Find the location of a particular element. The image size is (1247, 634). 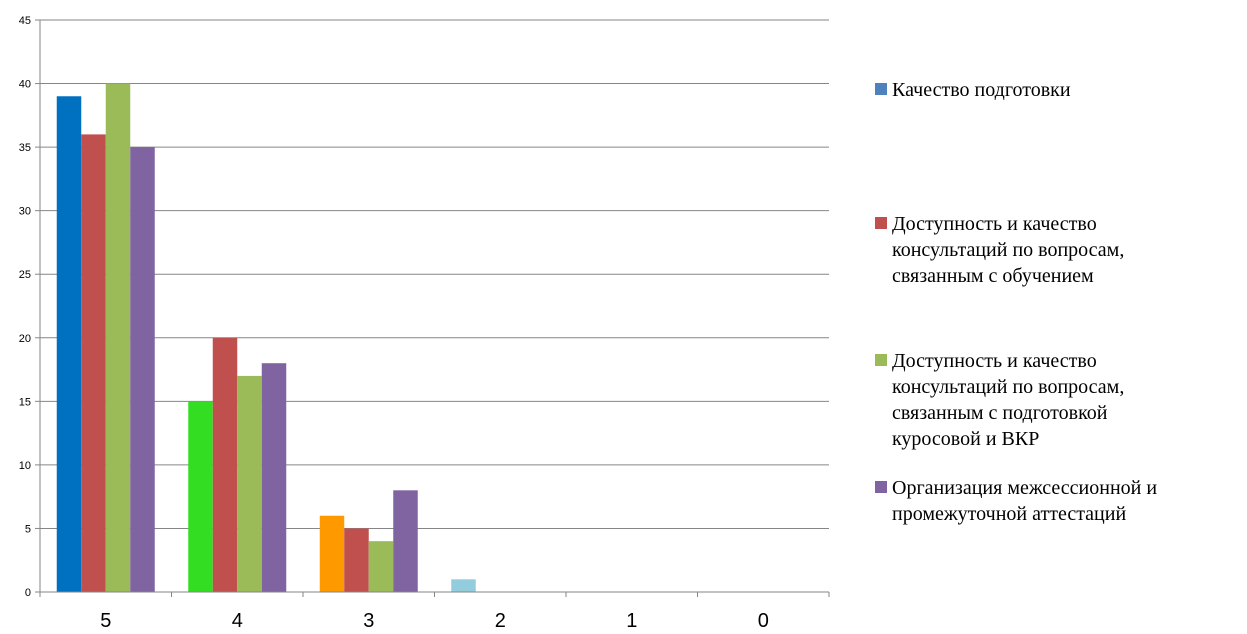

y-tick-label: 20 is located at coordinates (25, 339).